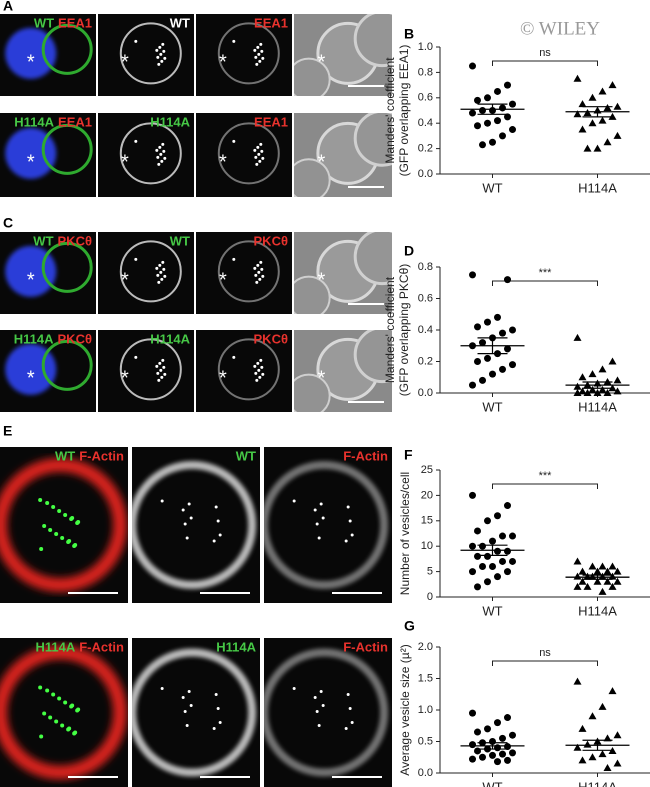  Describe the element at coordinates (8, 223) in the screenshot. I see `panel-letter: C` at that location.